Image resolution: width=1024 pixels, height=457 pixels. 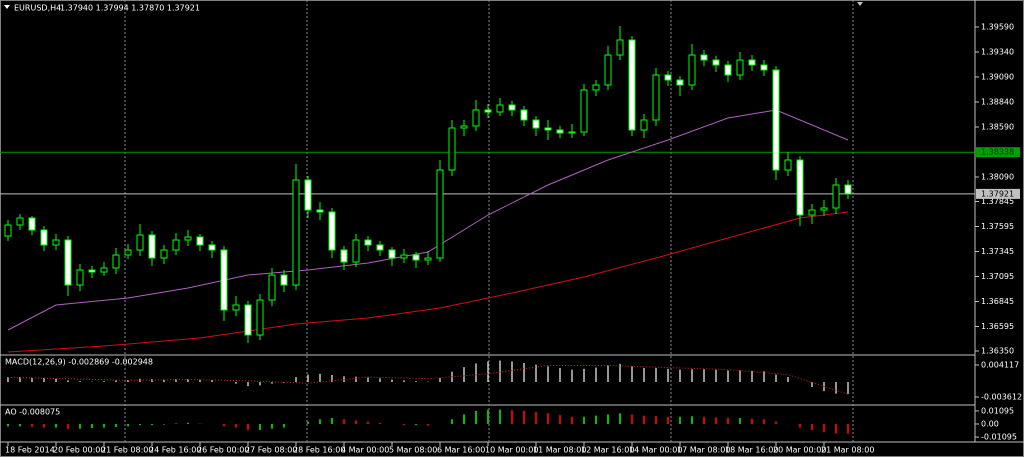 I want to click on y-tick-label: 0.01095, so click(x=997, y=410).